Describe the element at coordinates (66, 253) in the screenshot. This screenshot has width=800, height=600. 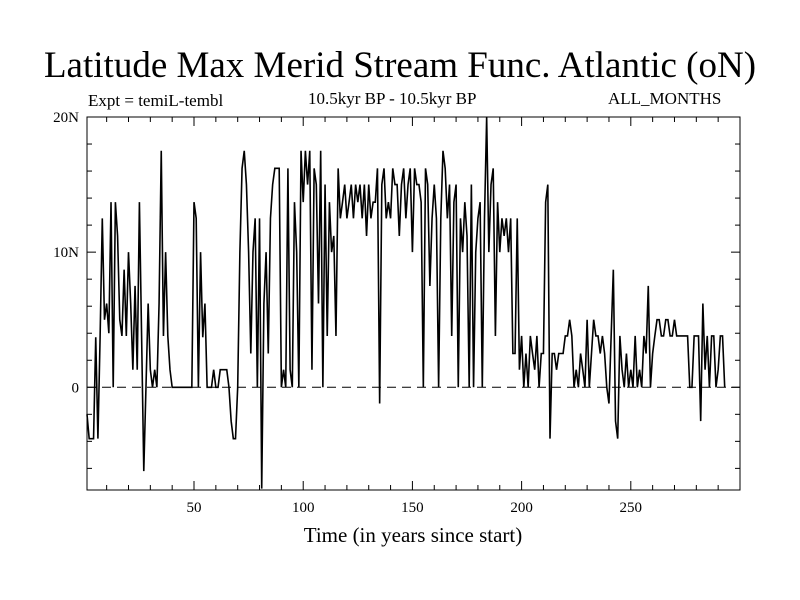
I see `y-tick-label: 10N` at that location.